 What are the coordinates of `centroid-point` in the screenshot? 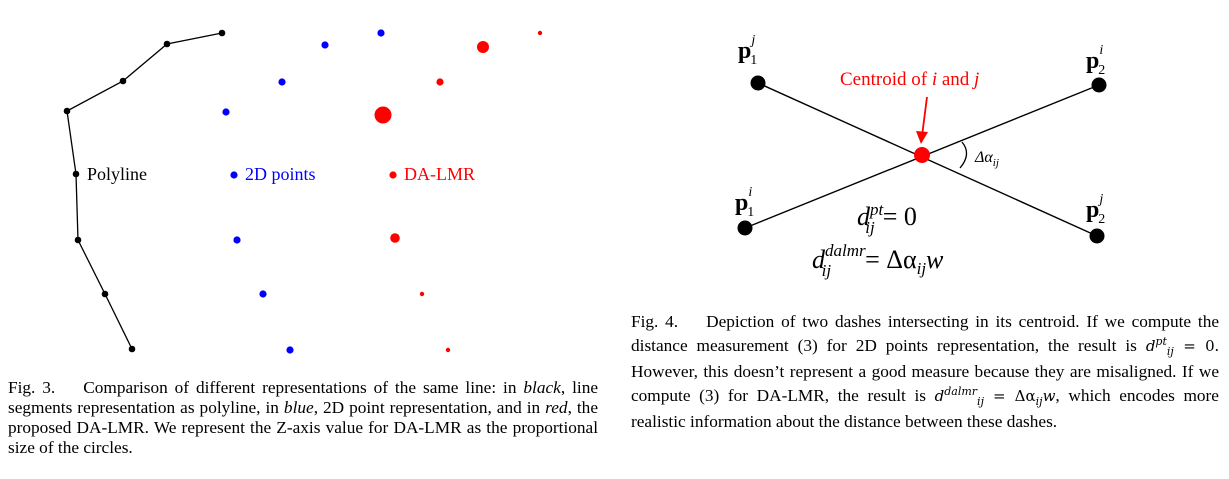 It's located at (922, 155).